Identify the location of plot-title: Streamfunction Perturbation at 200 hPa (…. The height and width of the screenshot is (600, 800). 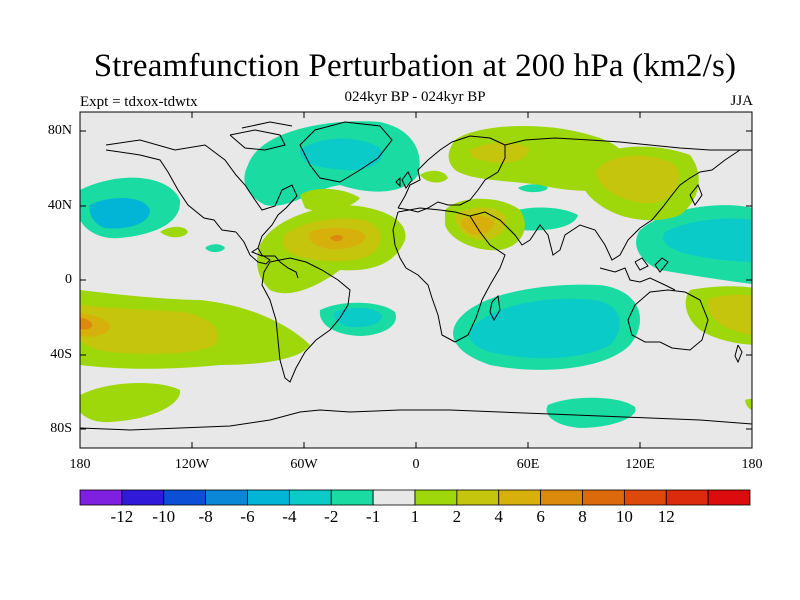
(415, 66).